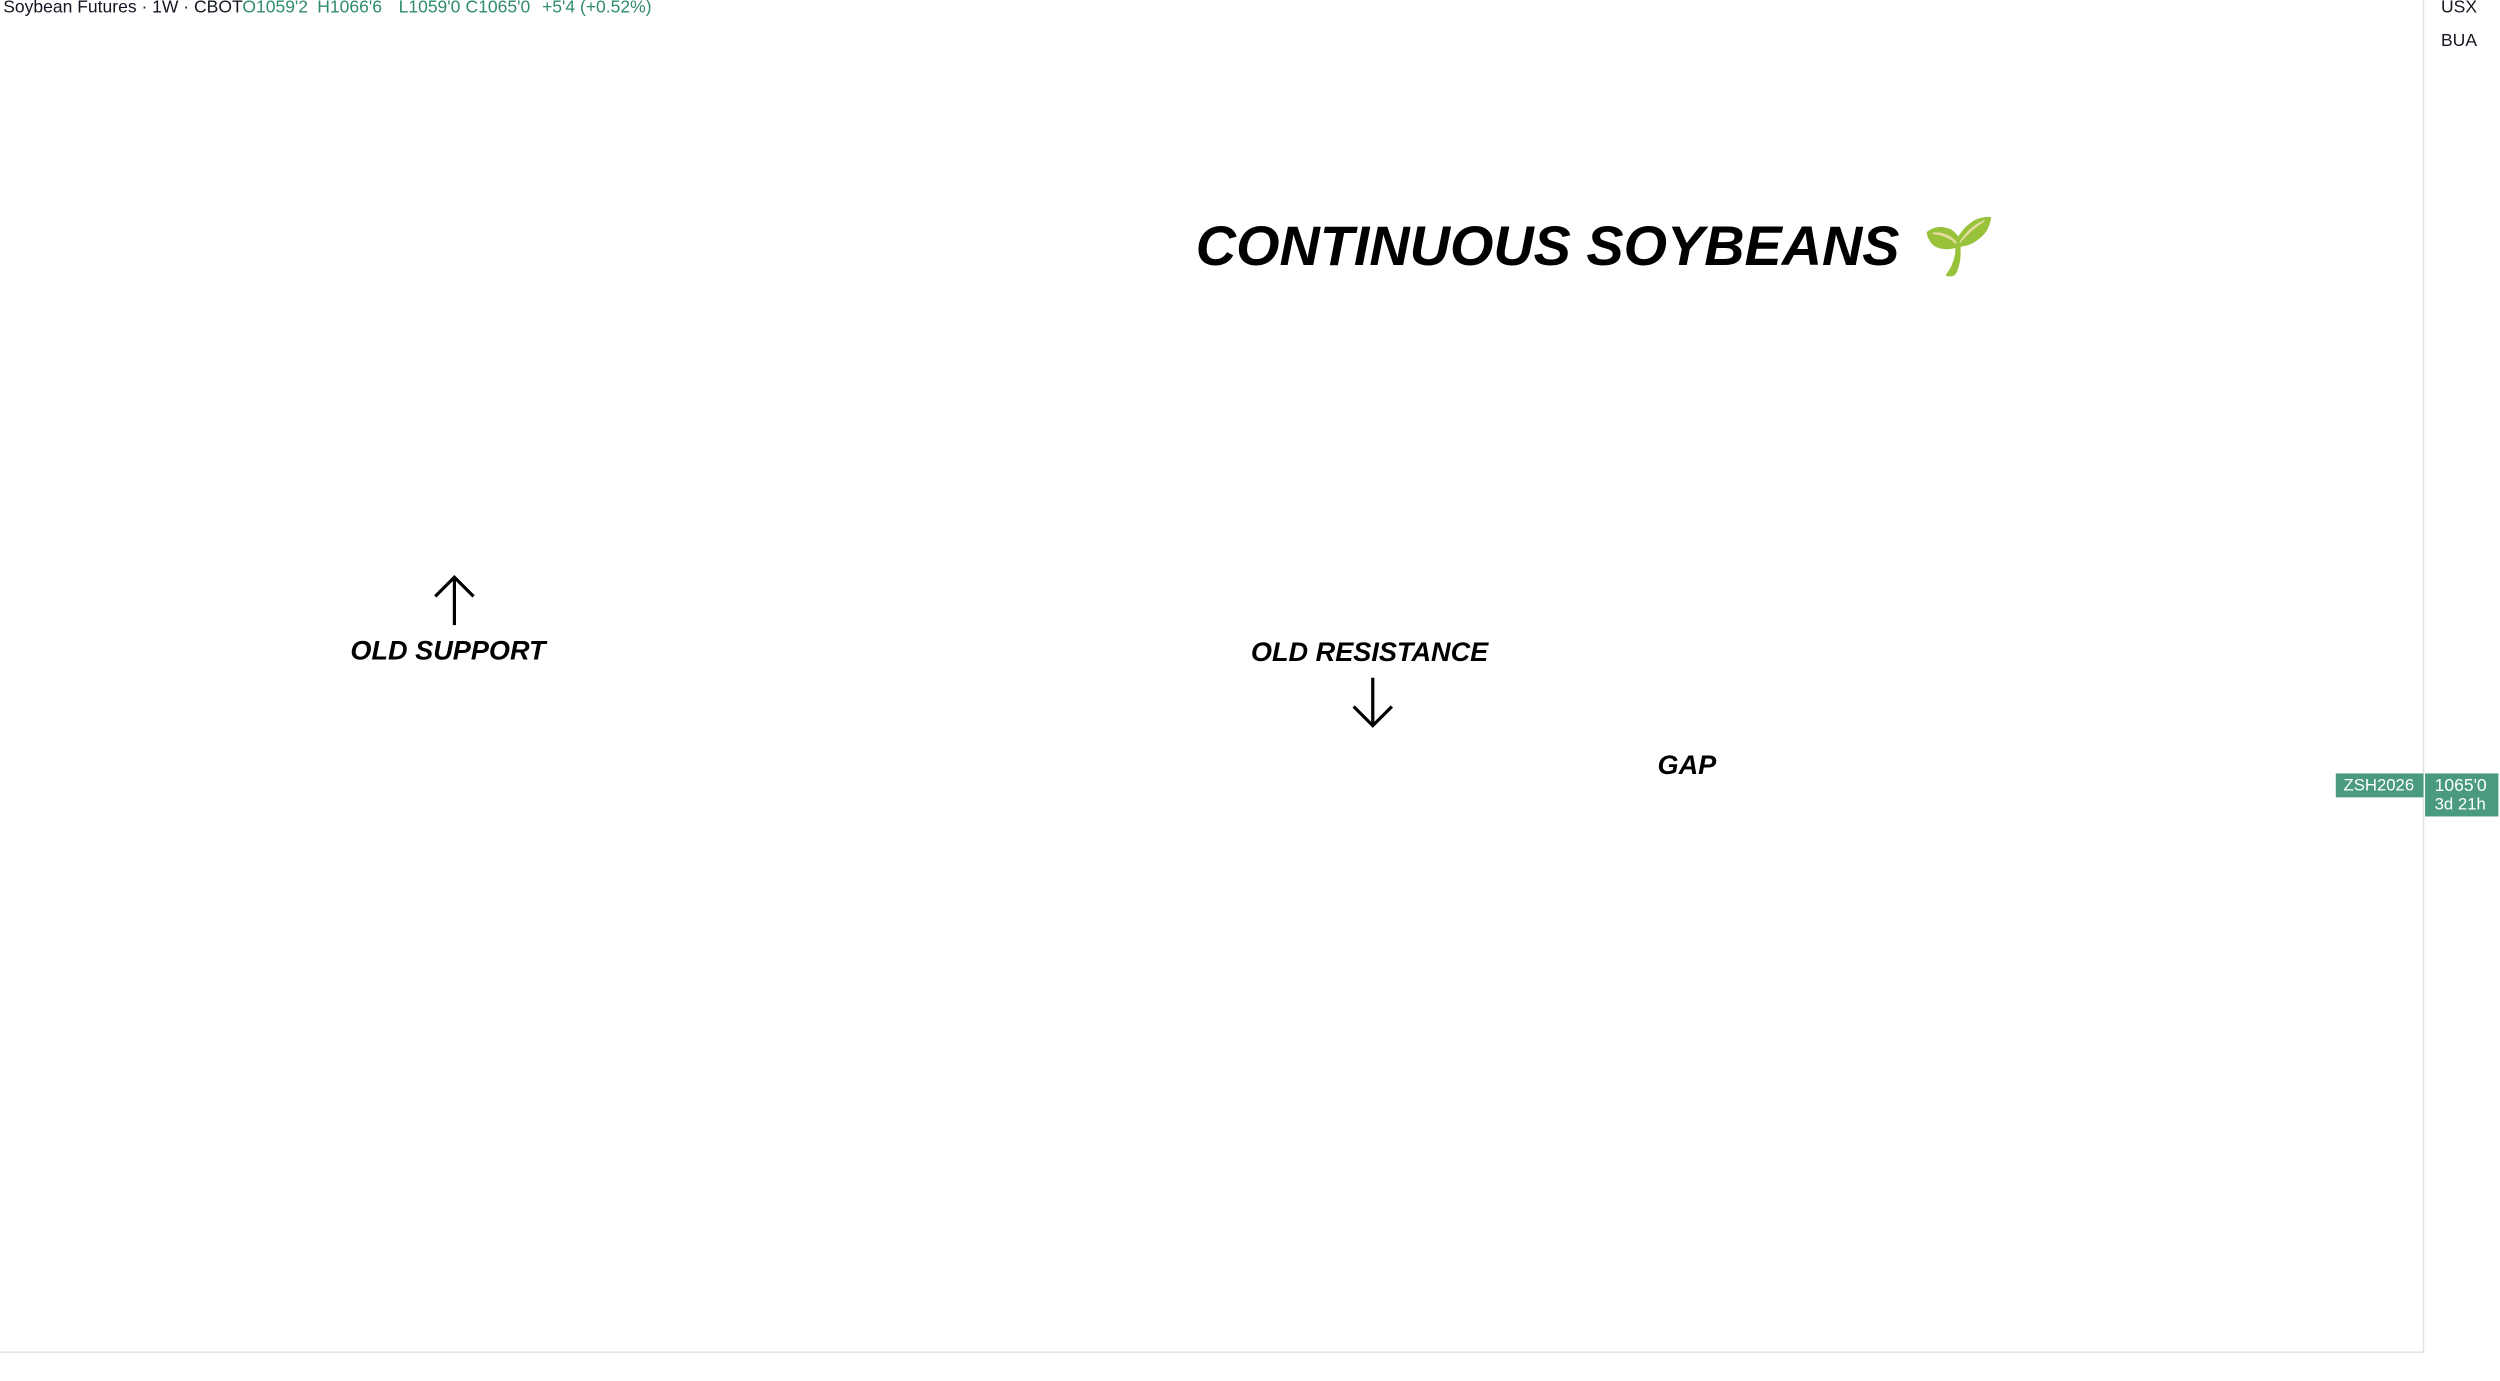  I want to click on high: H1066'6, so click(349, 8).